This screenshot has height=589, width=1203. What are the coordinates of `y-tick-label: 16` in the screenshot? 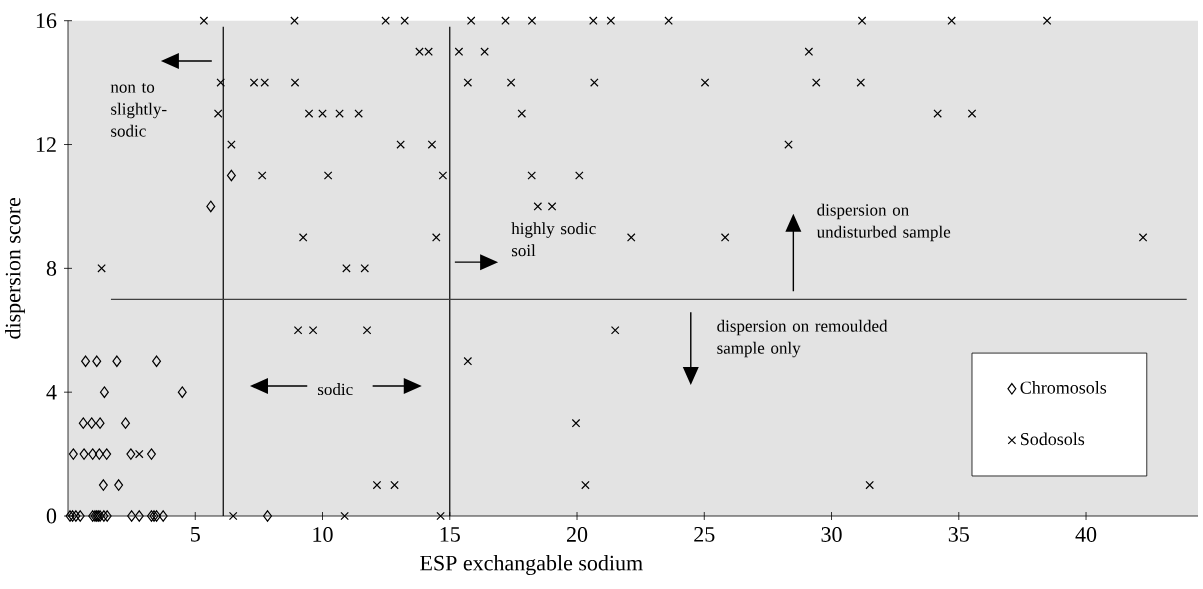 It's located at (46, 21).